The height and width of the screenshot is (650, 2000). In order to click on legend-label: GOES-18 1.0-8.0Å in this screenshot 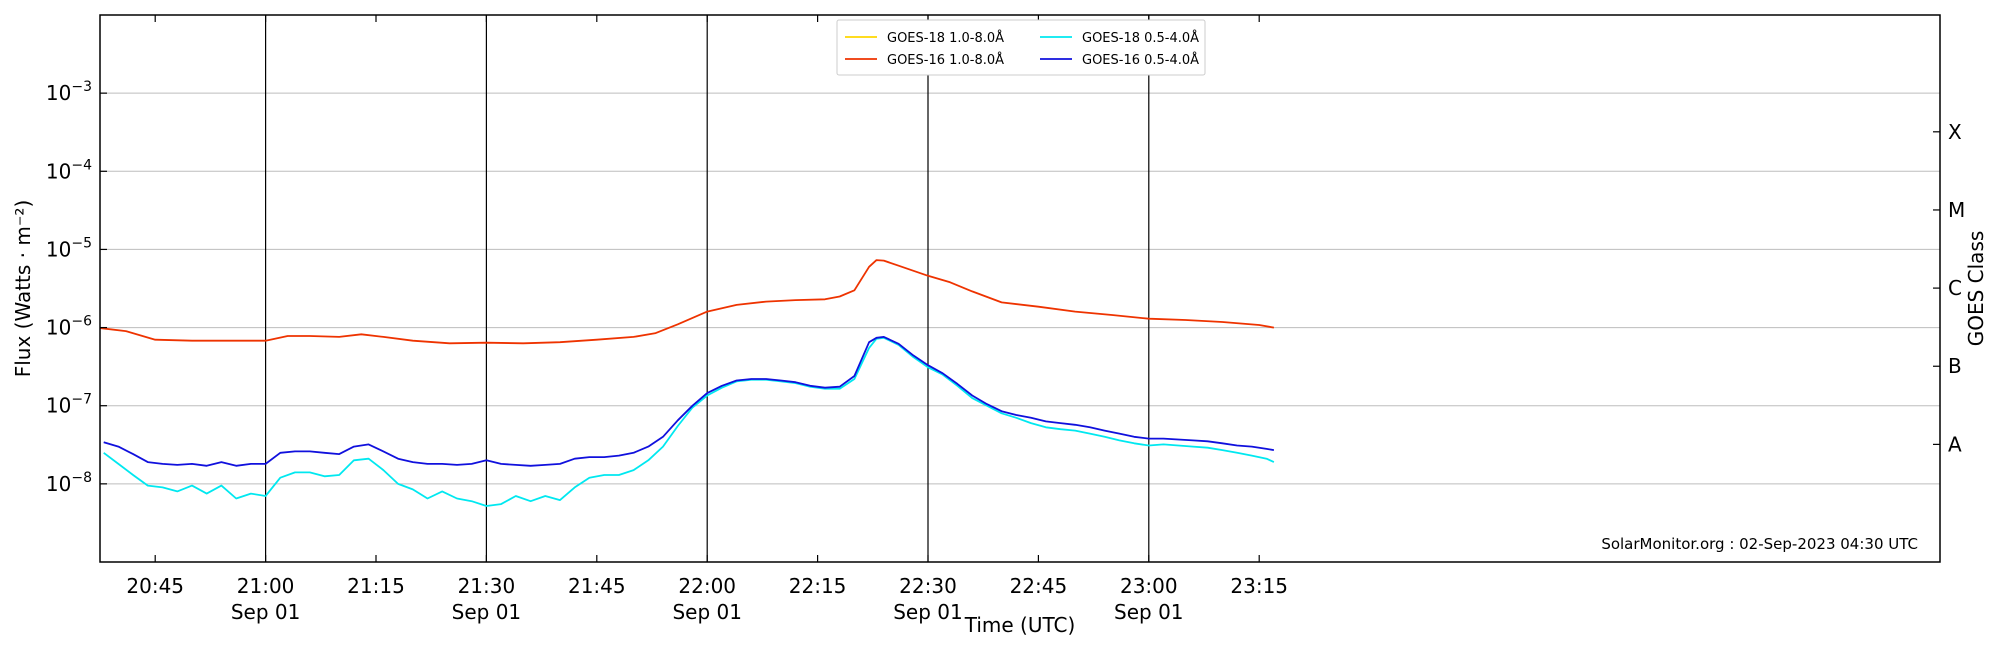, I will do `click(945, 38)`.